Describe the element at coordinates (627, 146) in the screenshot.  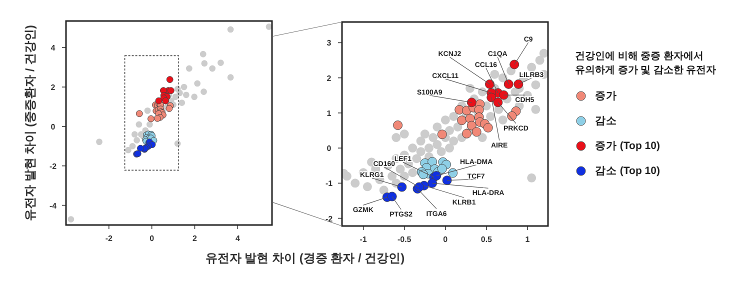
I see `legend-label: 증가 (Top 10)` at that location.